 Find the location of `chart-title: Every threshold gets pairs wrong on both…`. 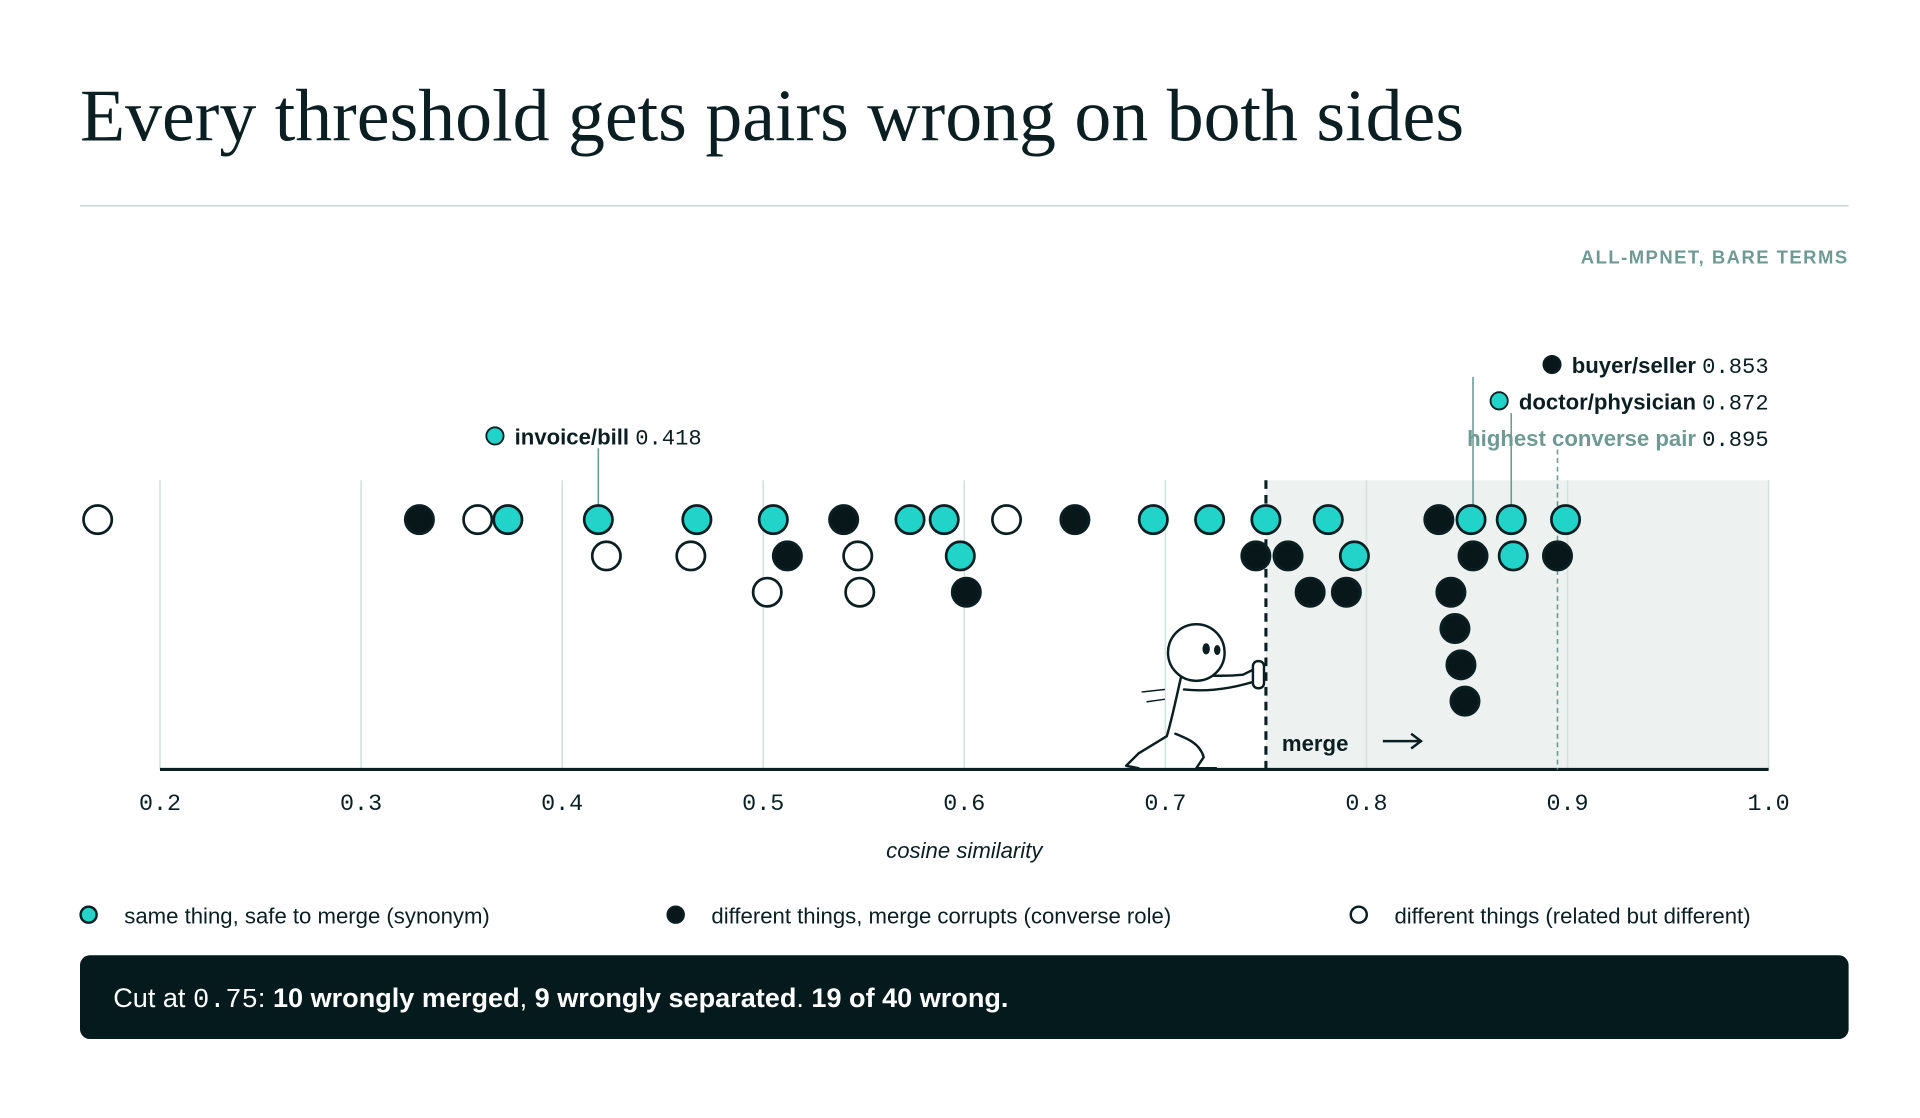

chart-title: Every threshold gets pairs wrong on both… is located at coordinates (772, 116).